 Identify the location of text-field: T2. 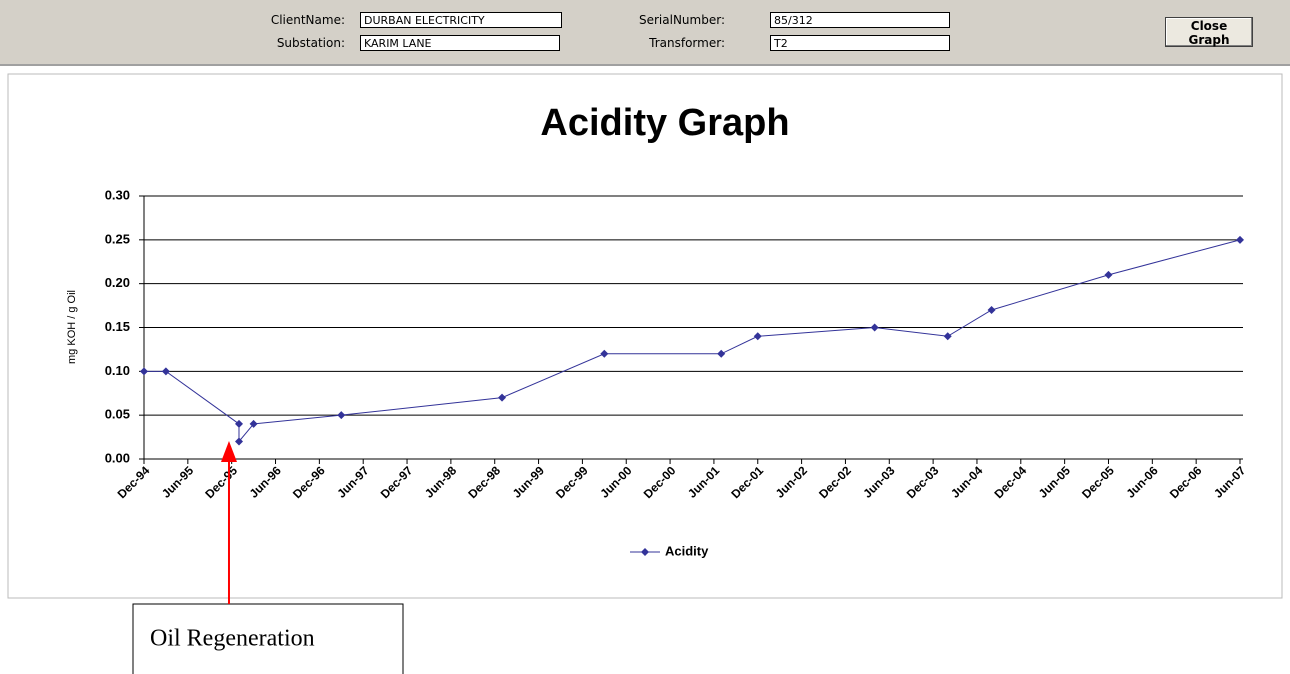
(860, 43).